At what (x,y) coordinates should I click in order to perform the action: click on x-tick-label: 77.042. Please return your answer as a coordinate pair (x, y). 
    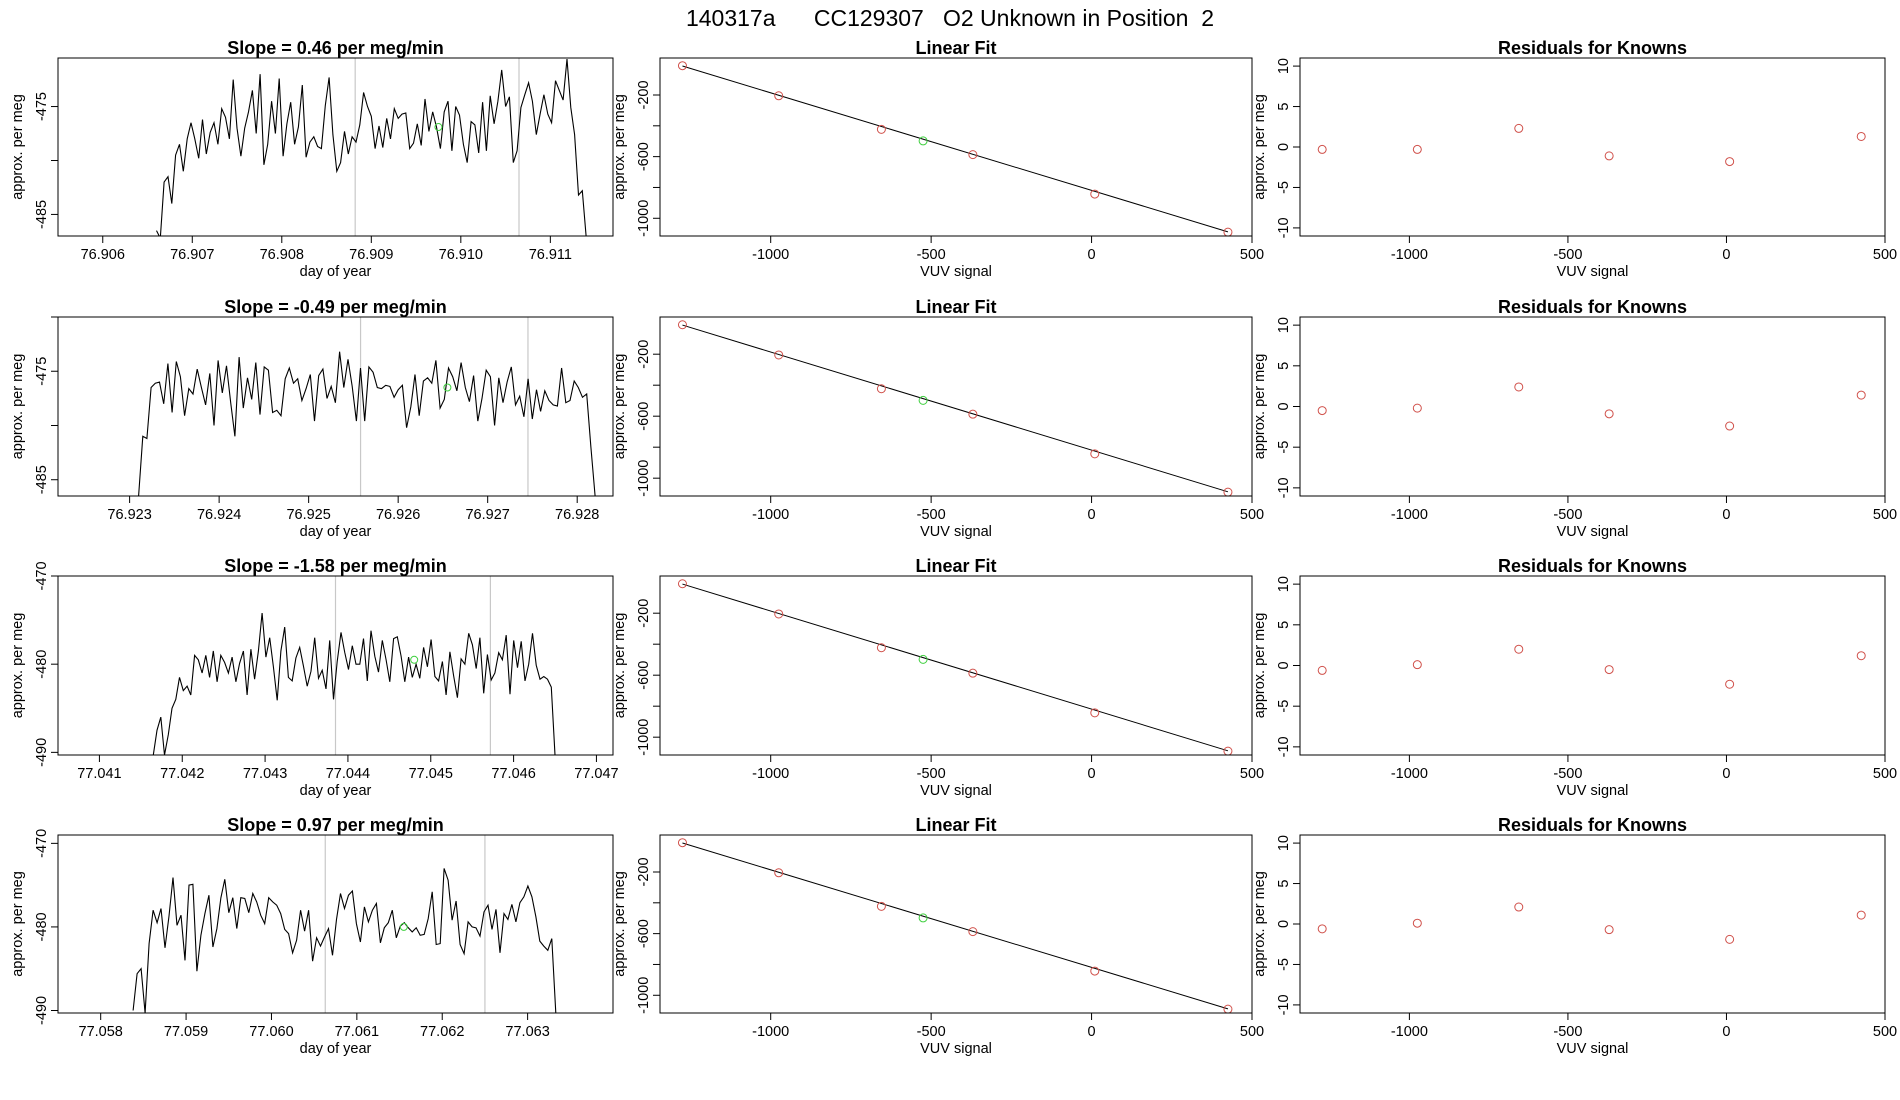
    Looking at the image, I should click on (182, 774).